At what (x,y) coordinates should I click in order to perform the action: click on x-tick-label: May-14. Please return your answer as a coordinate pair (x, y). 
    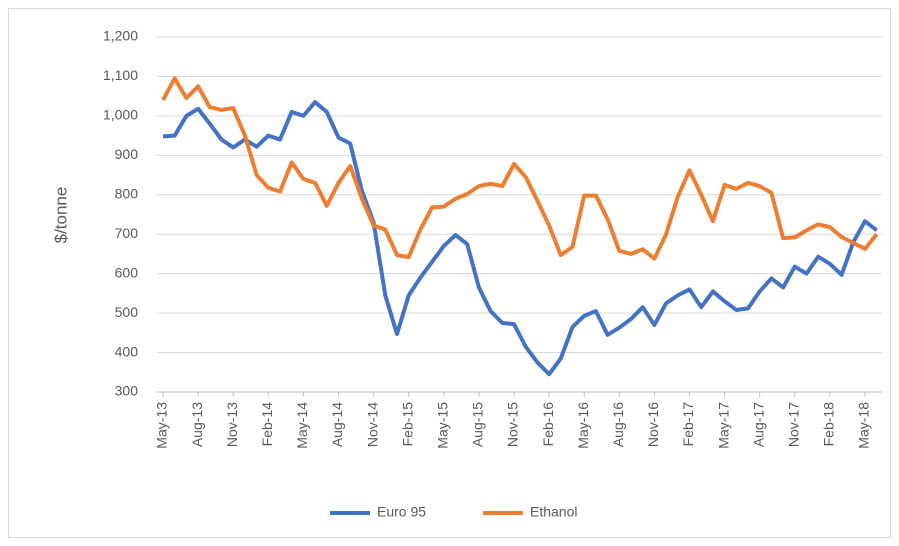
    Looking at the image, I should click on (302, 425).